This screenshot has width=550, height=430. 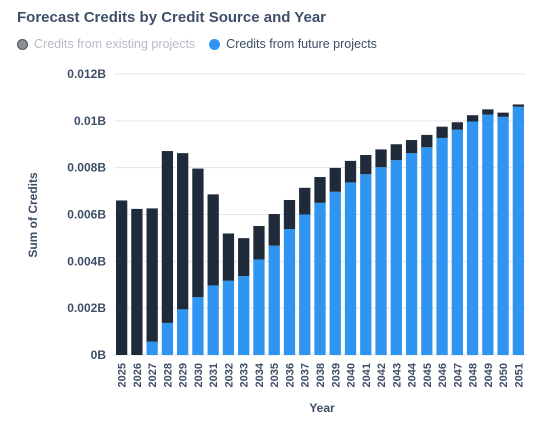 What do you see at coordinates (184, 375) in the screenshot?
I see `x-tick-label: 2029` at bounding box center [184, 375].